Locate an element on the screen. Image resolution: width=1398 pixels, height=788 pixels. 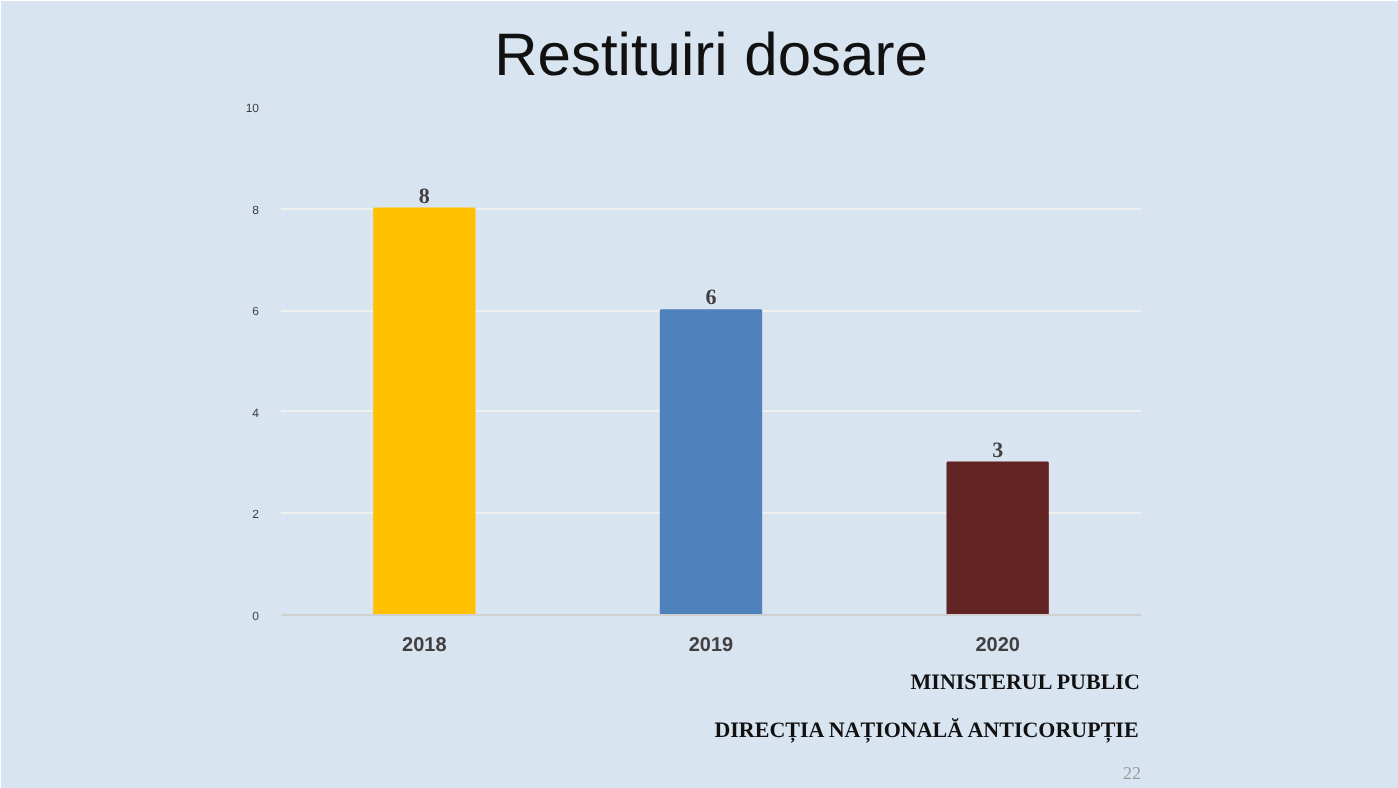
data-label: 6 is located at coordinates (711, 298).